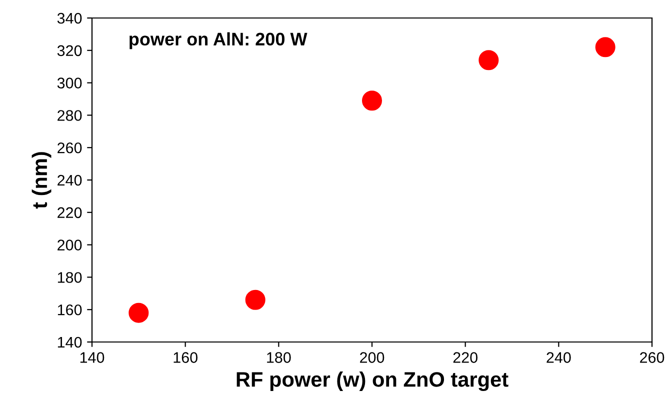  What do you see at coordinates (69, 50) in the screenshot?
I see `y-tick-label: 320` at bounding box center [69, 50].